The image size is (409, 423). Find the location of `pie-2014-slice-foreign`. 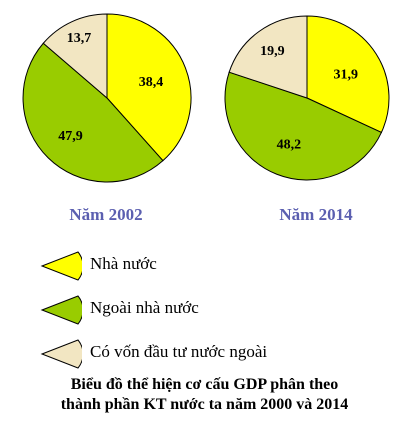

pie-2014-slice-foreign is located at coordinates (268, 57).